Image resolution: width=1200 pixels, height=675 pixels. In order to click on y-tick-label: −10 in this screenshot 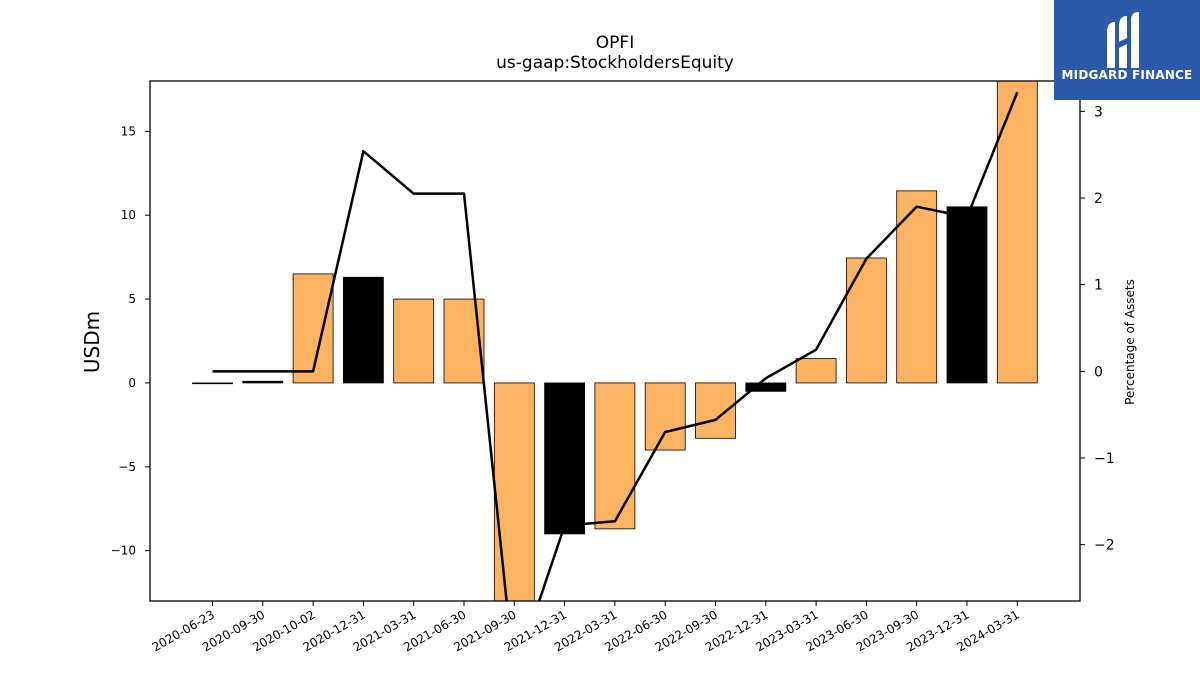, I will do `click(123, 551)`.